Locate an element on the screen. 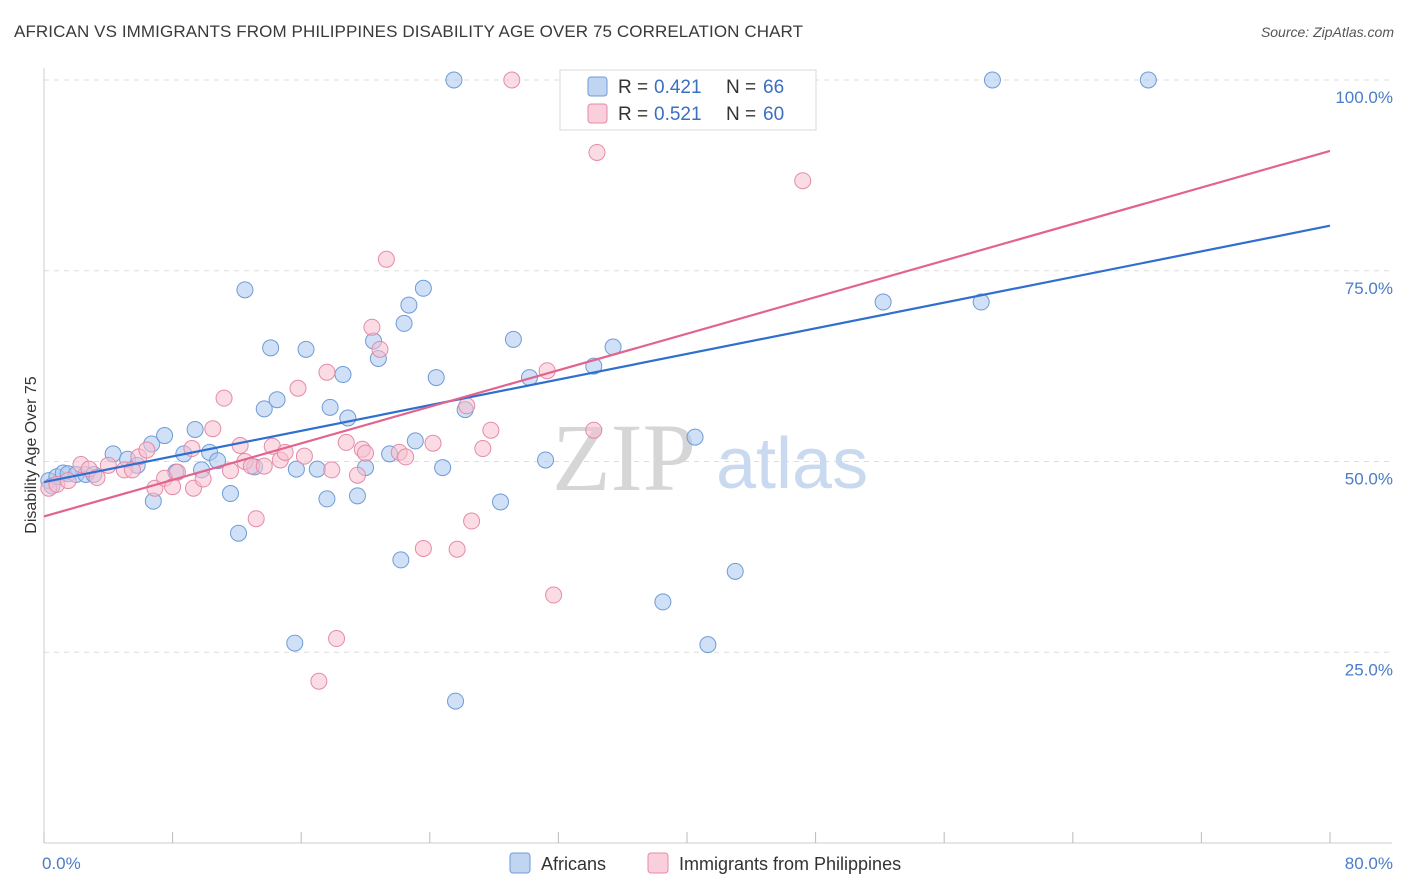  x-tick-label-max: 80.0% is located at coordinates (1369, 863).